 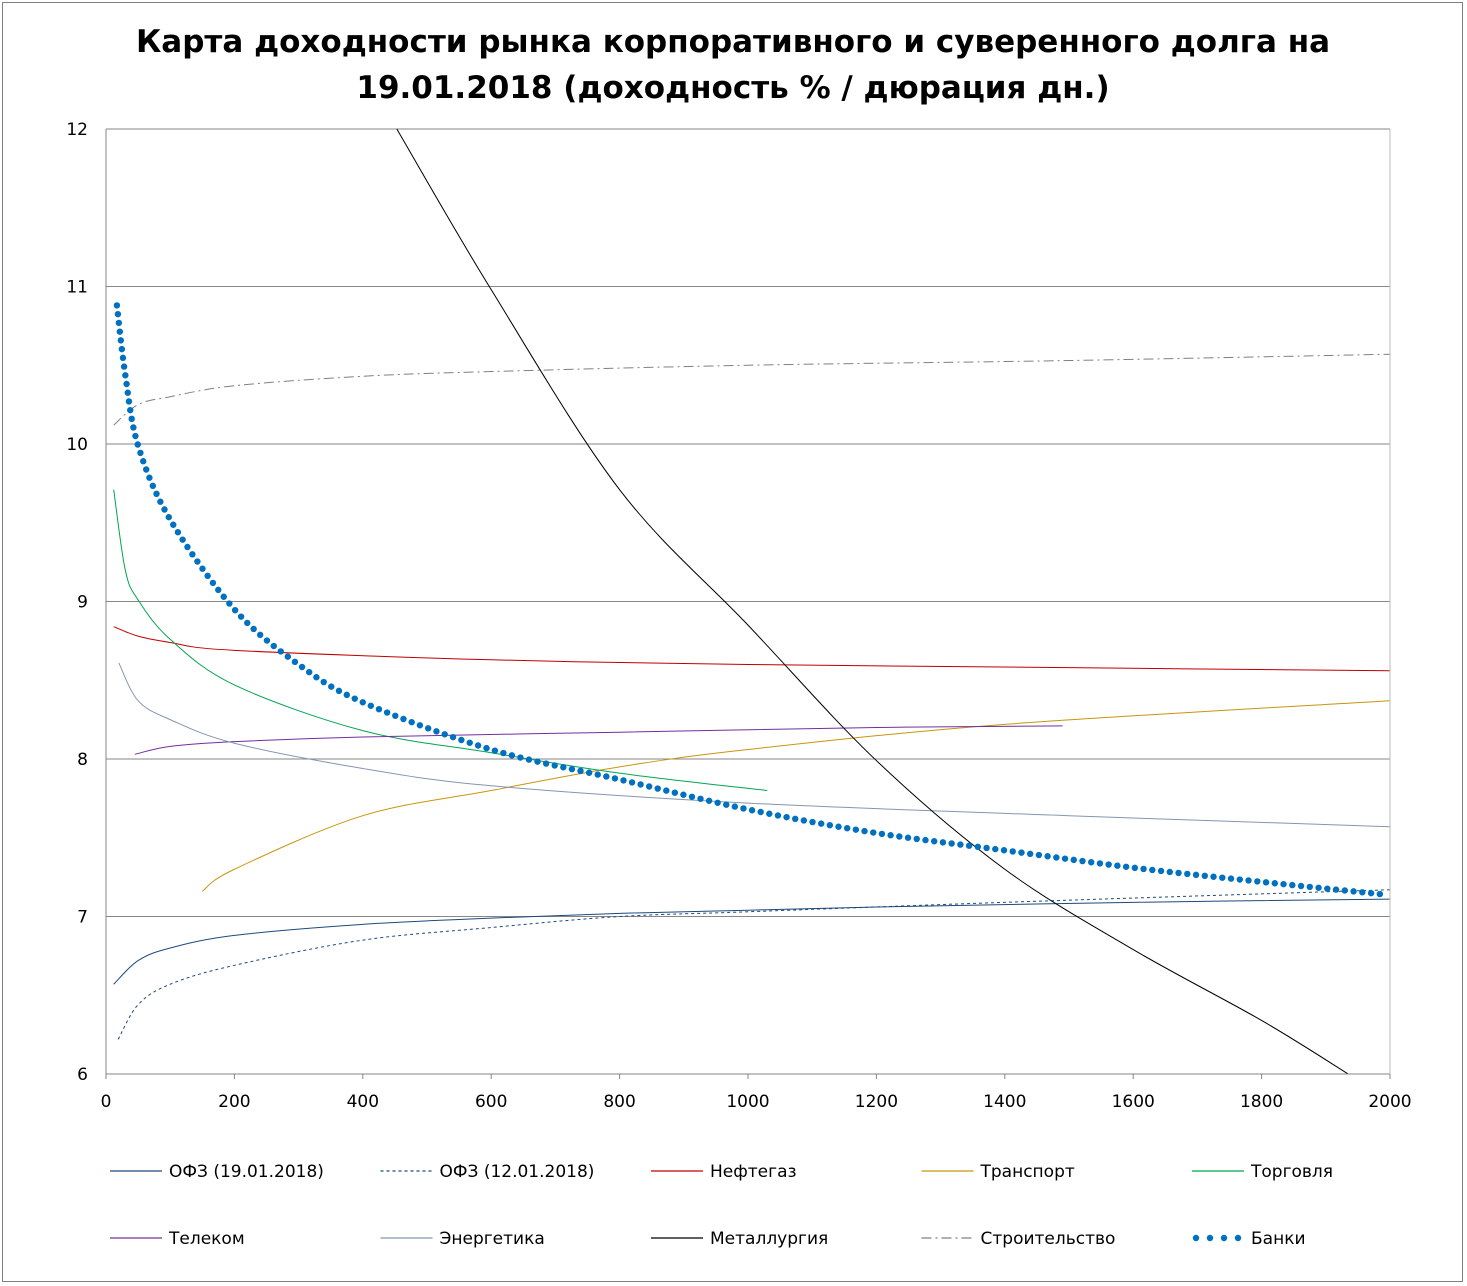 What do you see at coordinates (234, 1102) in the screenshot?
I see `x-tick-label: 200` at bounding box center [234, 1102].